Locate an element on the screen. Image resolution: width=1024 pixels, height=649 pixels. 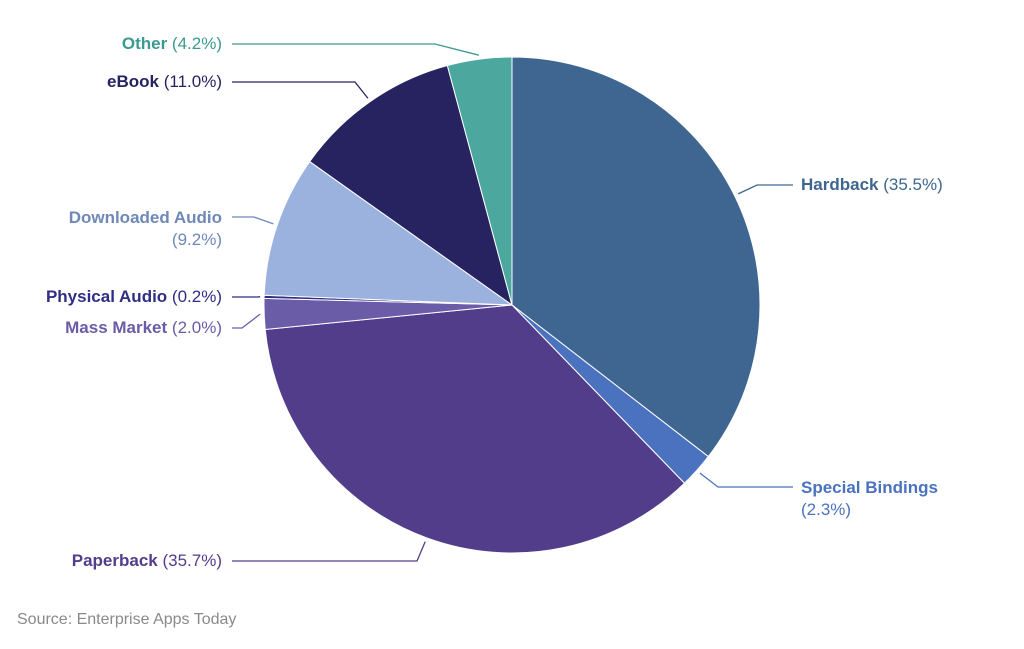
label-hardback: Hardback (35.5%) is located at coordinates (872, 184).